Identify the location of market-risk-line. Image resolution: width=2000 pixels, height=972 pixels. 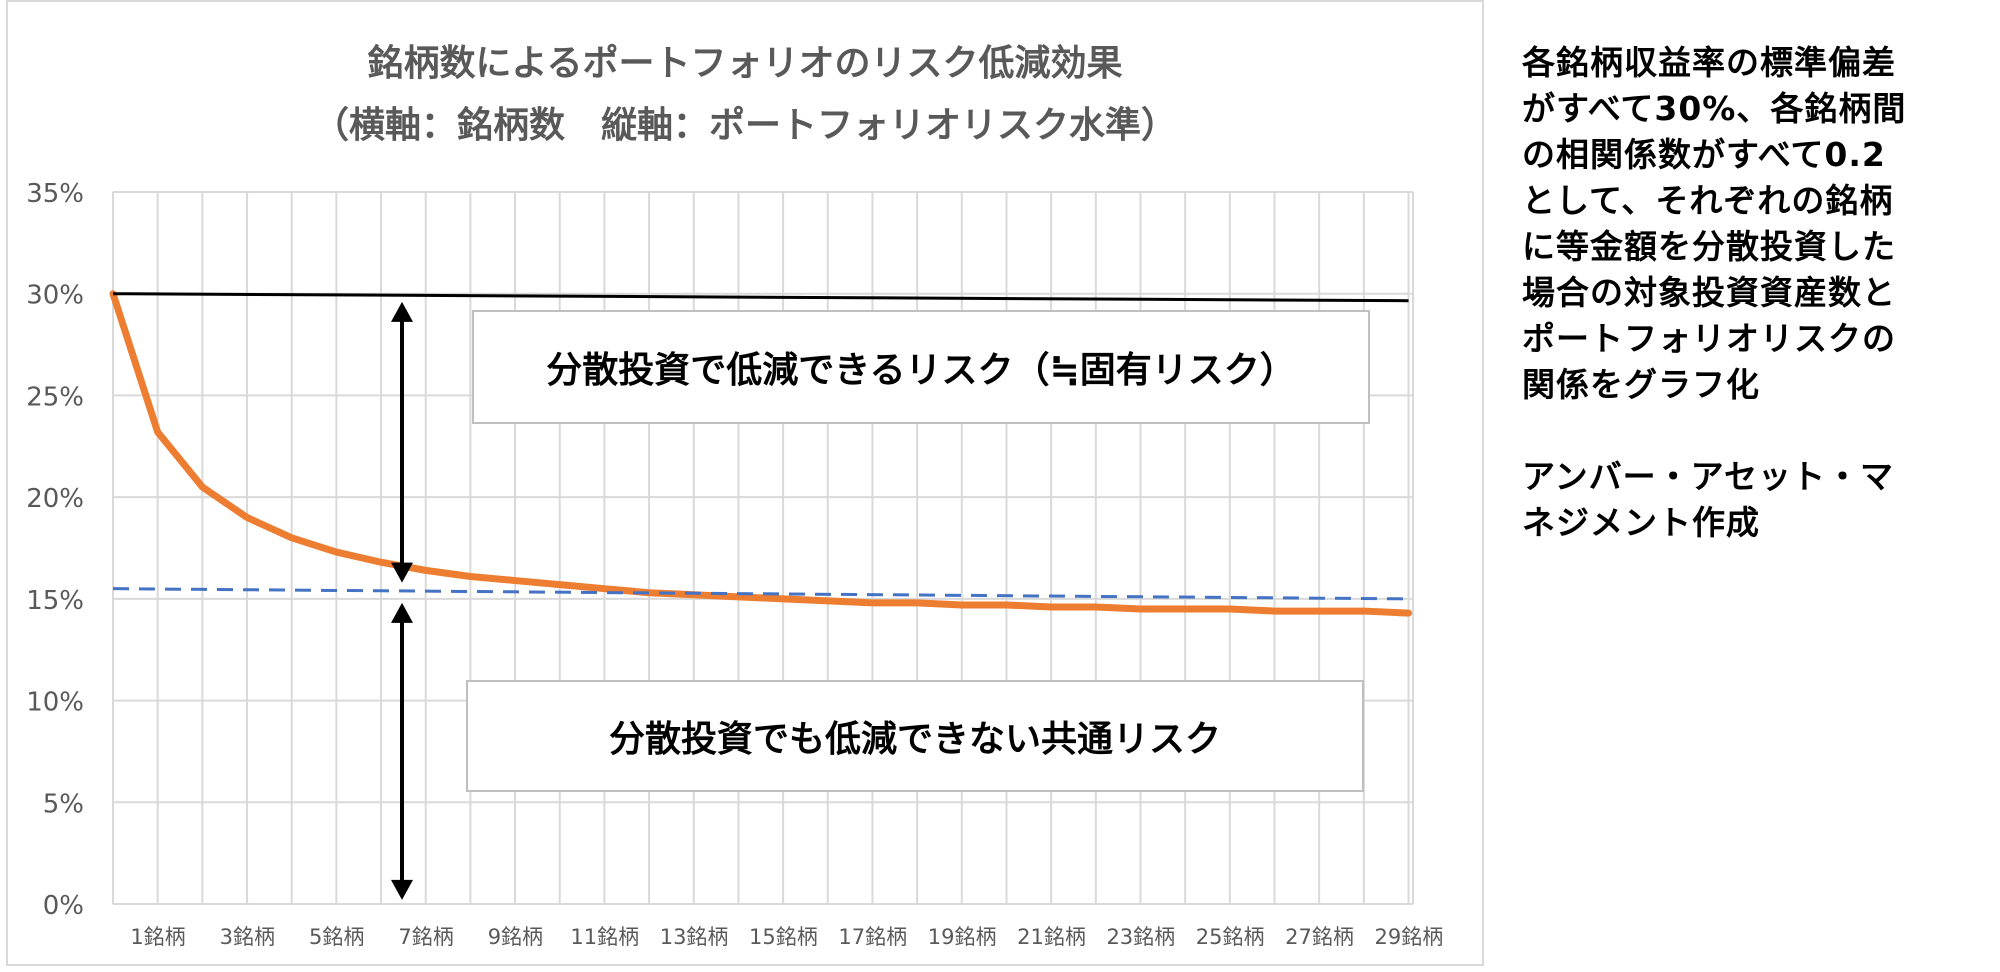
(760, 594).